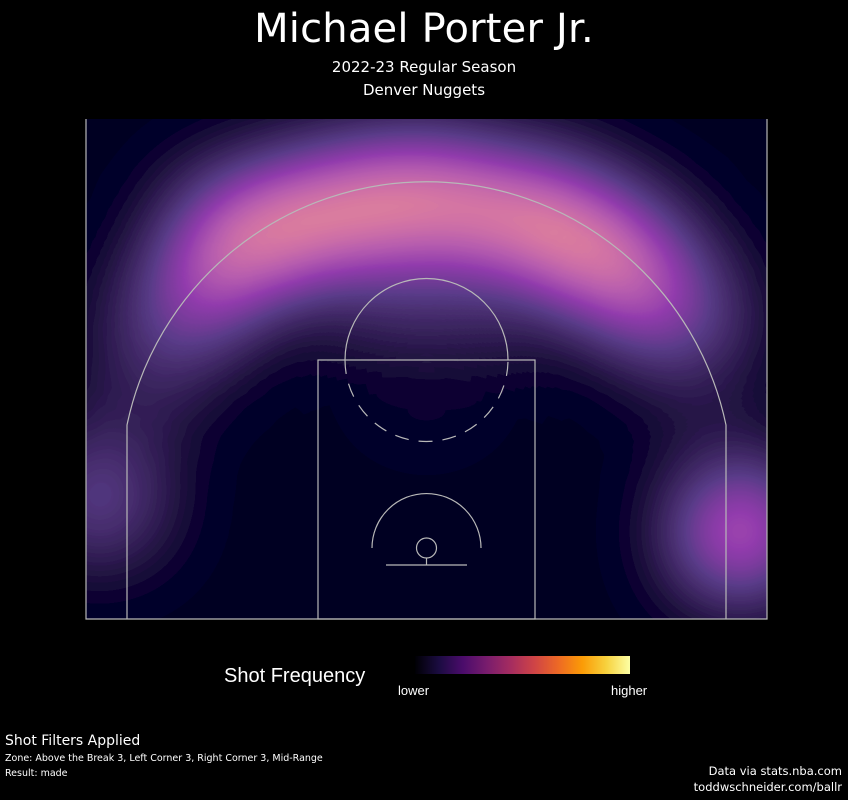  What do you see at coordinates (36, 773) in the screenshot?
I see `filter-result-line: Result: made` at bounding box center [36, 773].